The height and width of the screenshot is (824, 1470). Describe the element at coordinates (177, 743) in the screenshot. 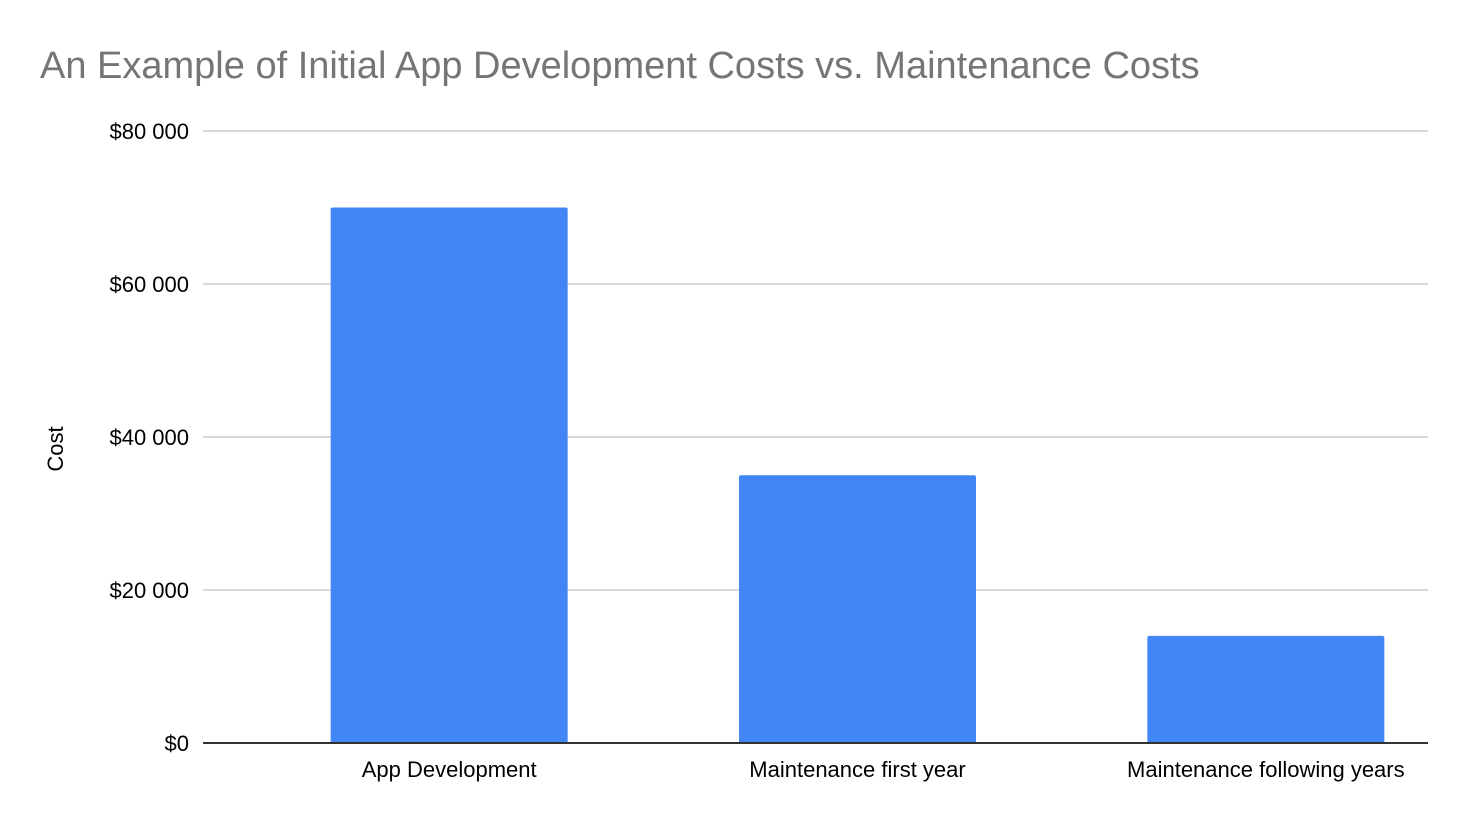

I see `y-tick-label: $0` at that location.